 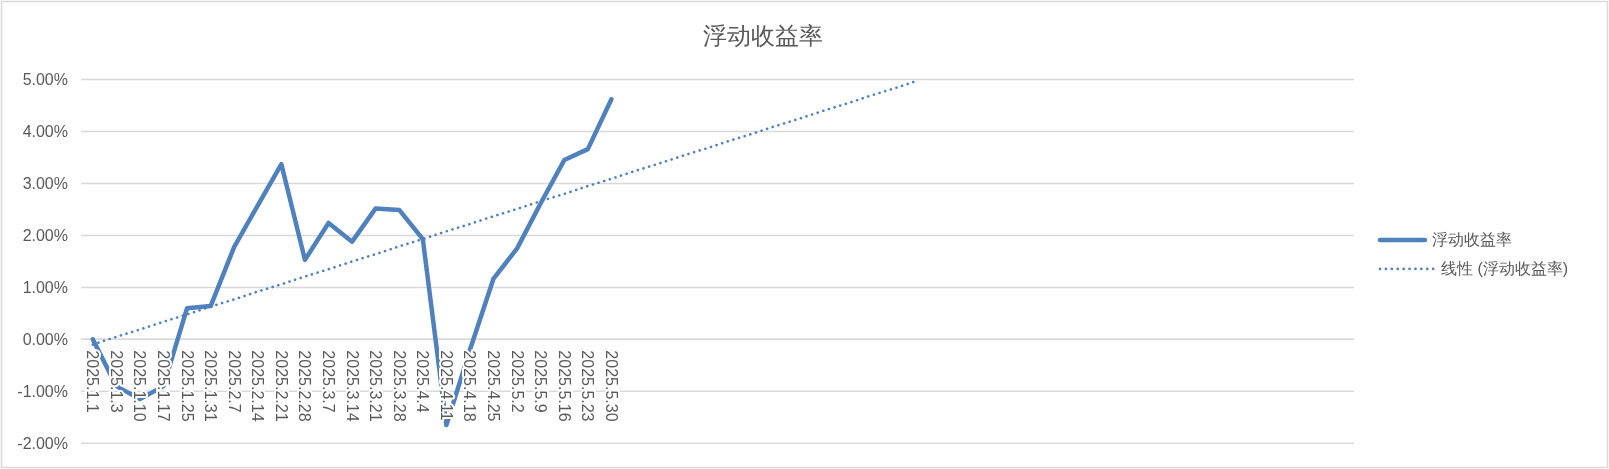 I want to click on y-tick-label: -1.00%, so click(x=42, y=391).